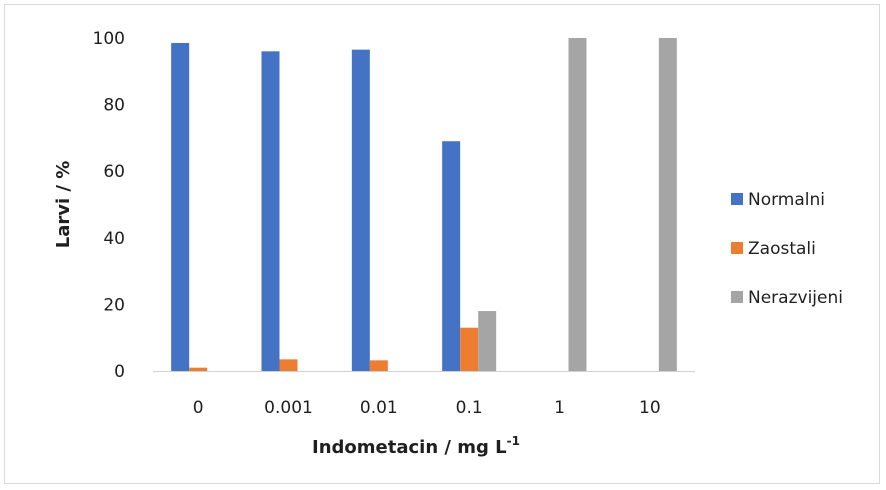 This screenshot has width=886, height=490. I want to click on x-axis-ticks: 0 0.001 0.01 0.1 1 10, so click(427, 408).